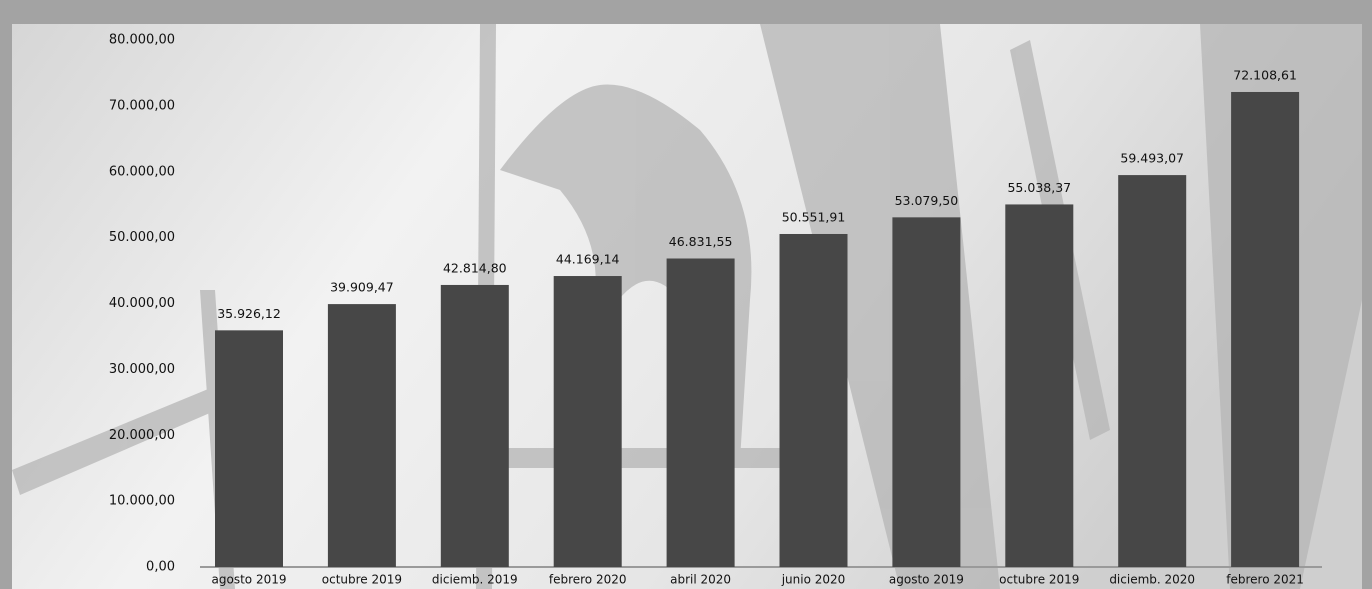 The image size is (1372, 589). Describe the element at coordinates (142, 501) in the screenshot. I see `y-tick-label: 10.000,00` at that location.